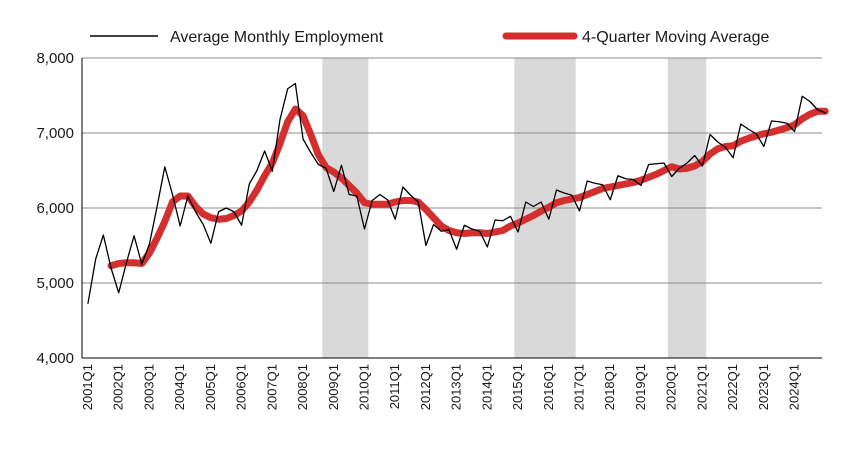 The width and height of the screenshot is (850, 454). I want to click on x-tick-label: 2014Q1, so click(486, 387).